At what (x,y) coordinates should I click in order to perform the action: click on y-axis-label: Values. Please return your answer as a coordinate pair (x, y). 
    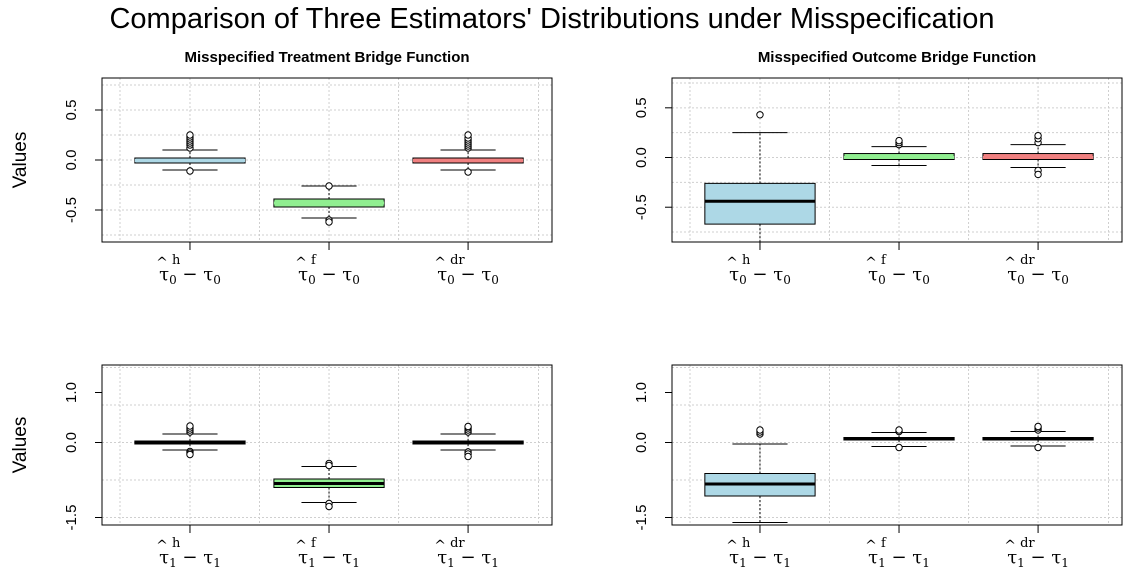
    Looking at the image, I should click on (20, 445).